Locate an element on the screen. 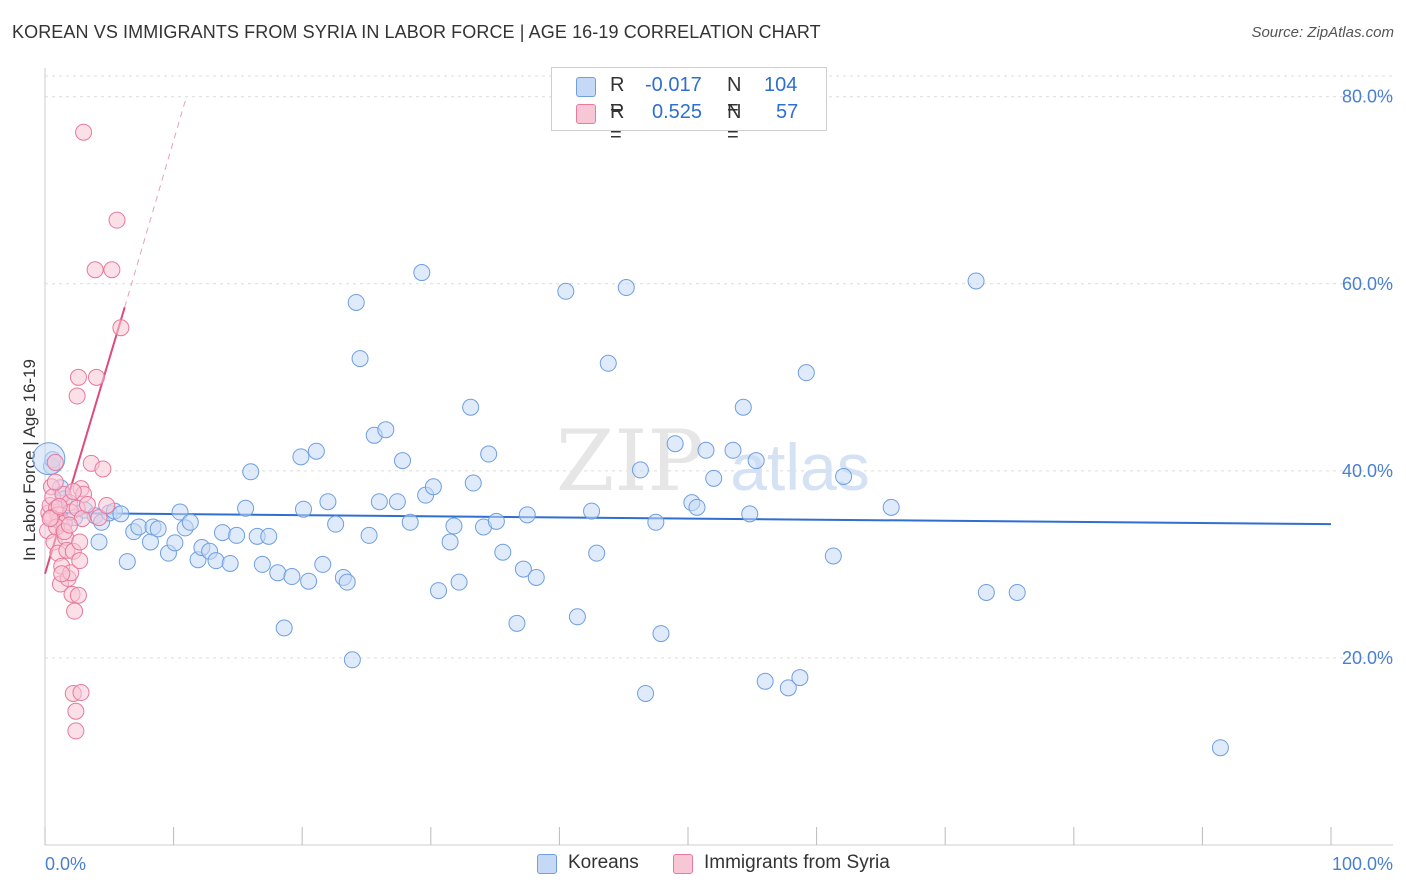  y-tick-label: 60.0% is located at coordinates (1367, 284).